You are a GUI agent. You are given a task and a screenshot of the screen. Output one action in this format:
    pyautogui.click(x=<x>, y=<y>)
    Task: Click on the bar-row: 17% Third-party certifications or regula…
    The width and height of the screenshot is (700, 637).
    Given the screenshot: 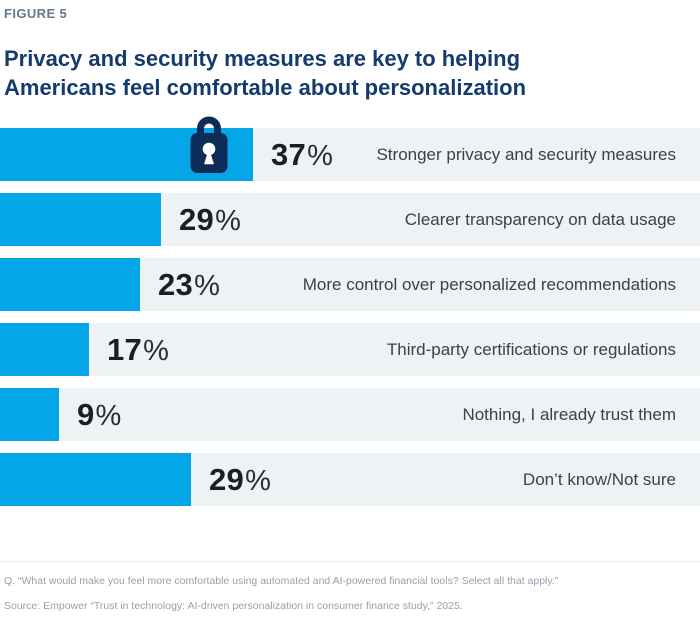 What is the action you would take?
    pyautogui.click(x=350, y=349)
    